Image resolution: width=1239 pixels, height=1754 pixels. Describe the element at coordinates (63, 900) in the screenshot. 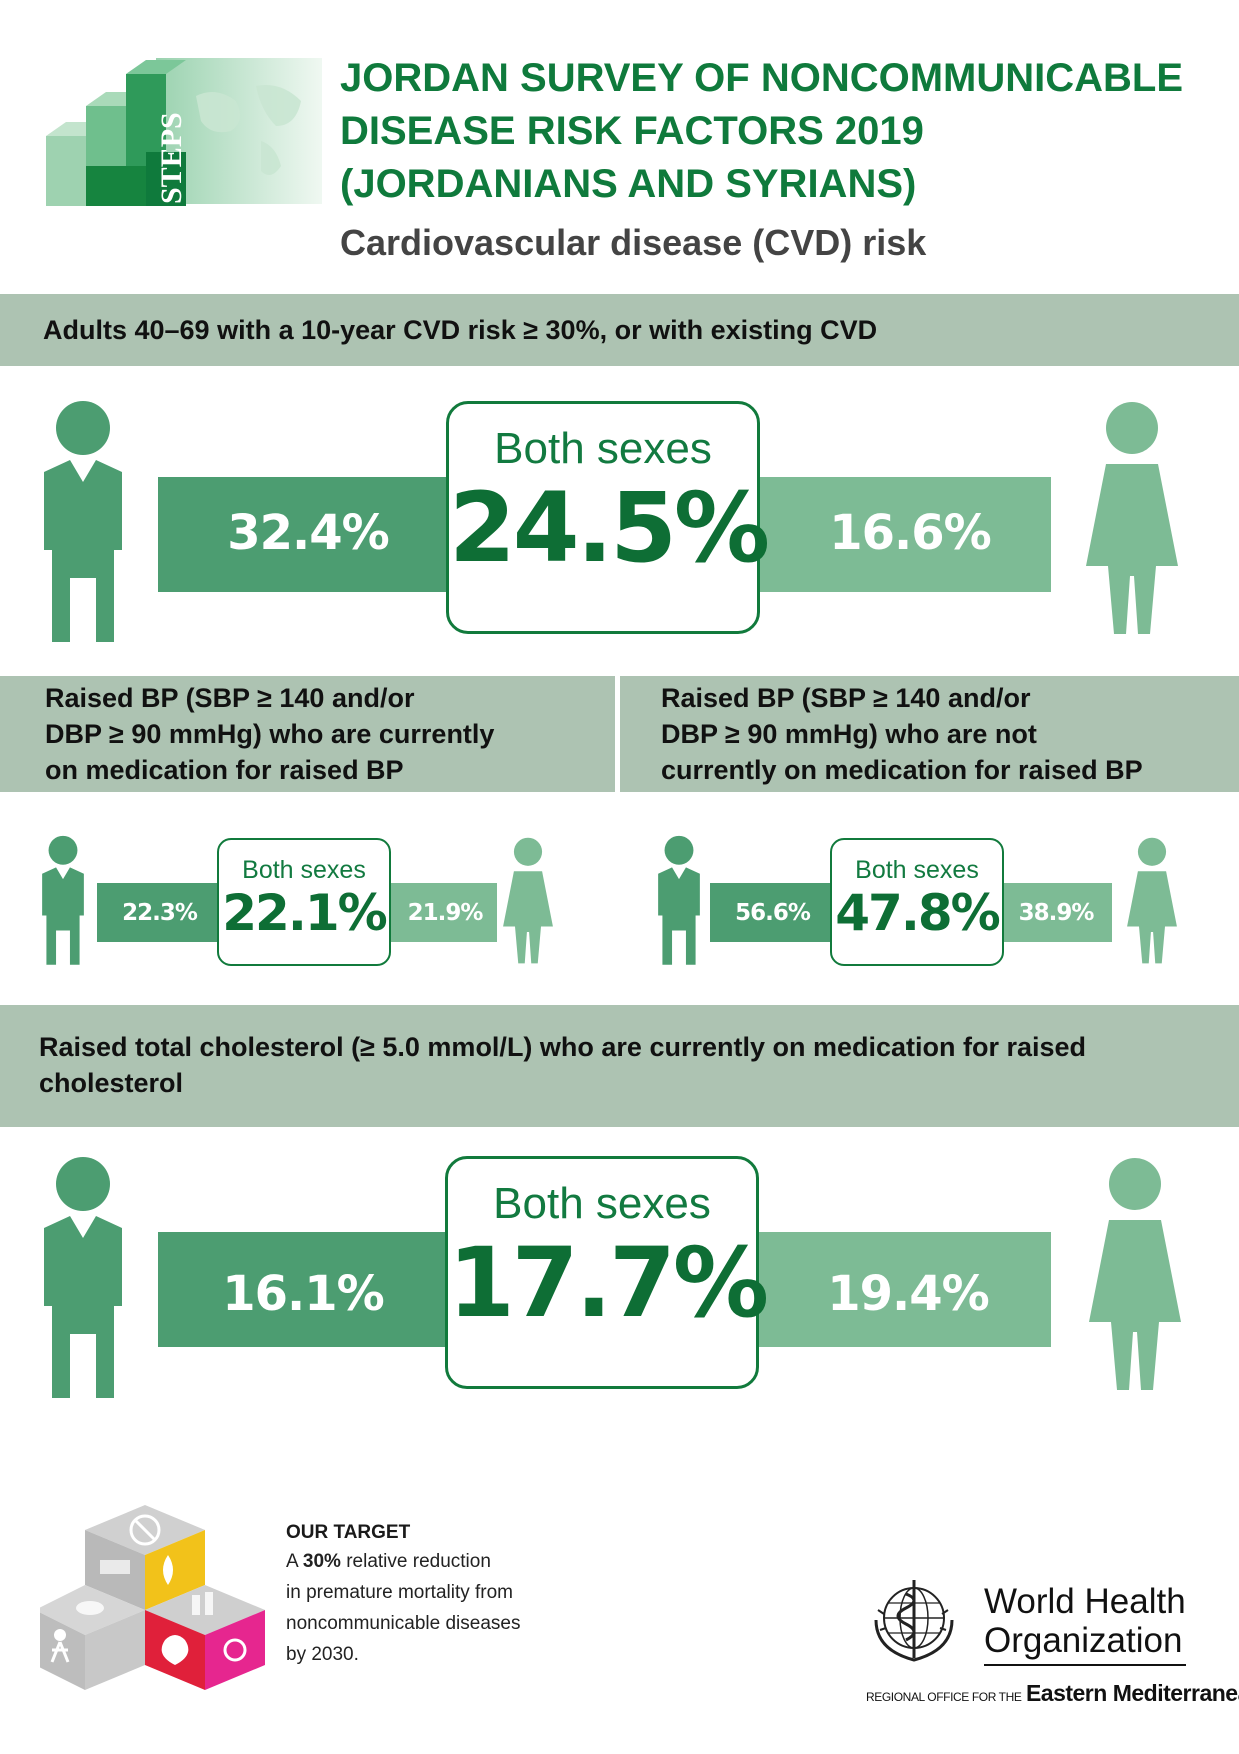

I see `bp-med-male-figure-icon` at that location.